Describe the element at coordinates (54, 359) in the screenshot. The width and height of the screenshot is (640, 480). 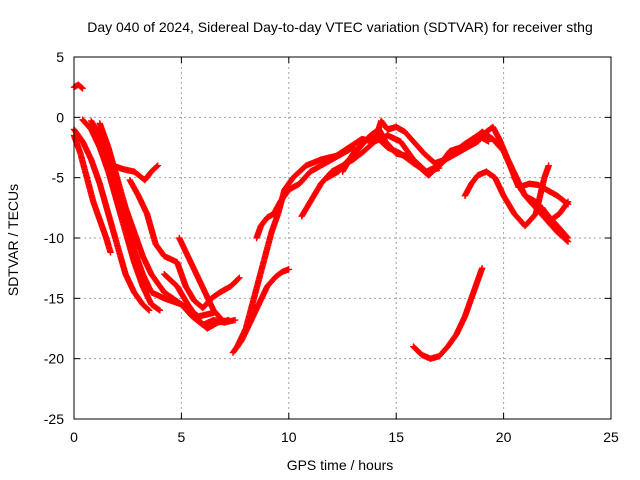
I see `y-tick-label: -20` at that location.